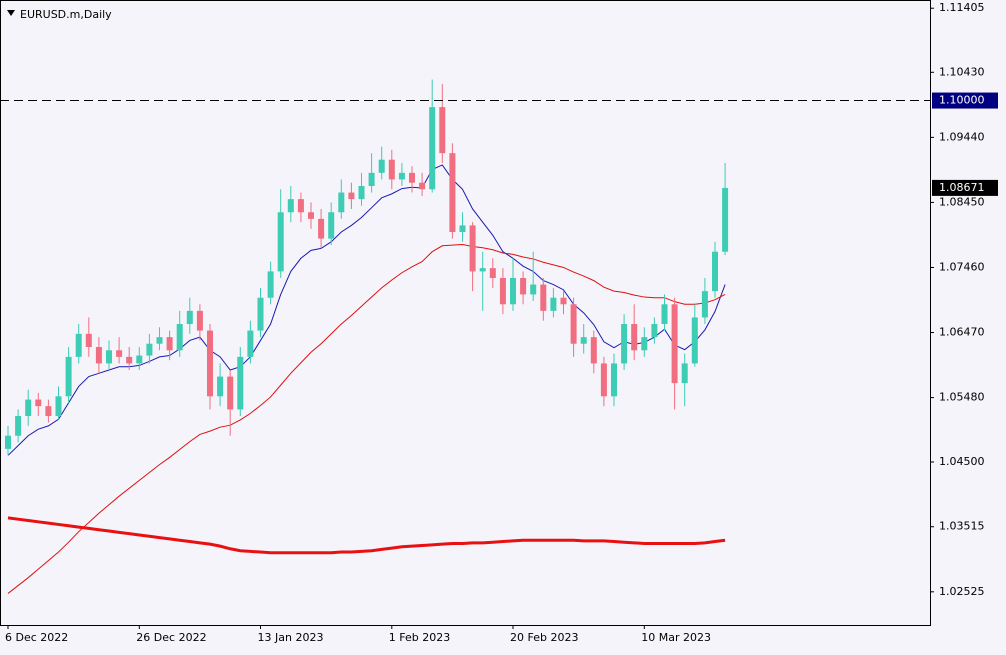 Image resolution: width=1006 pixels, height=655 pixels. Describe the element at coordinates (962, 461) in the screenshot. I see `y-tick-label: 1.04500` at that location.